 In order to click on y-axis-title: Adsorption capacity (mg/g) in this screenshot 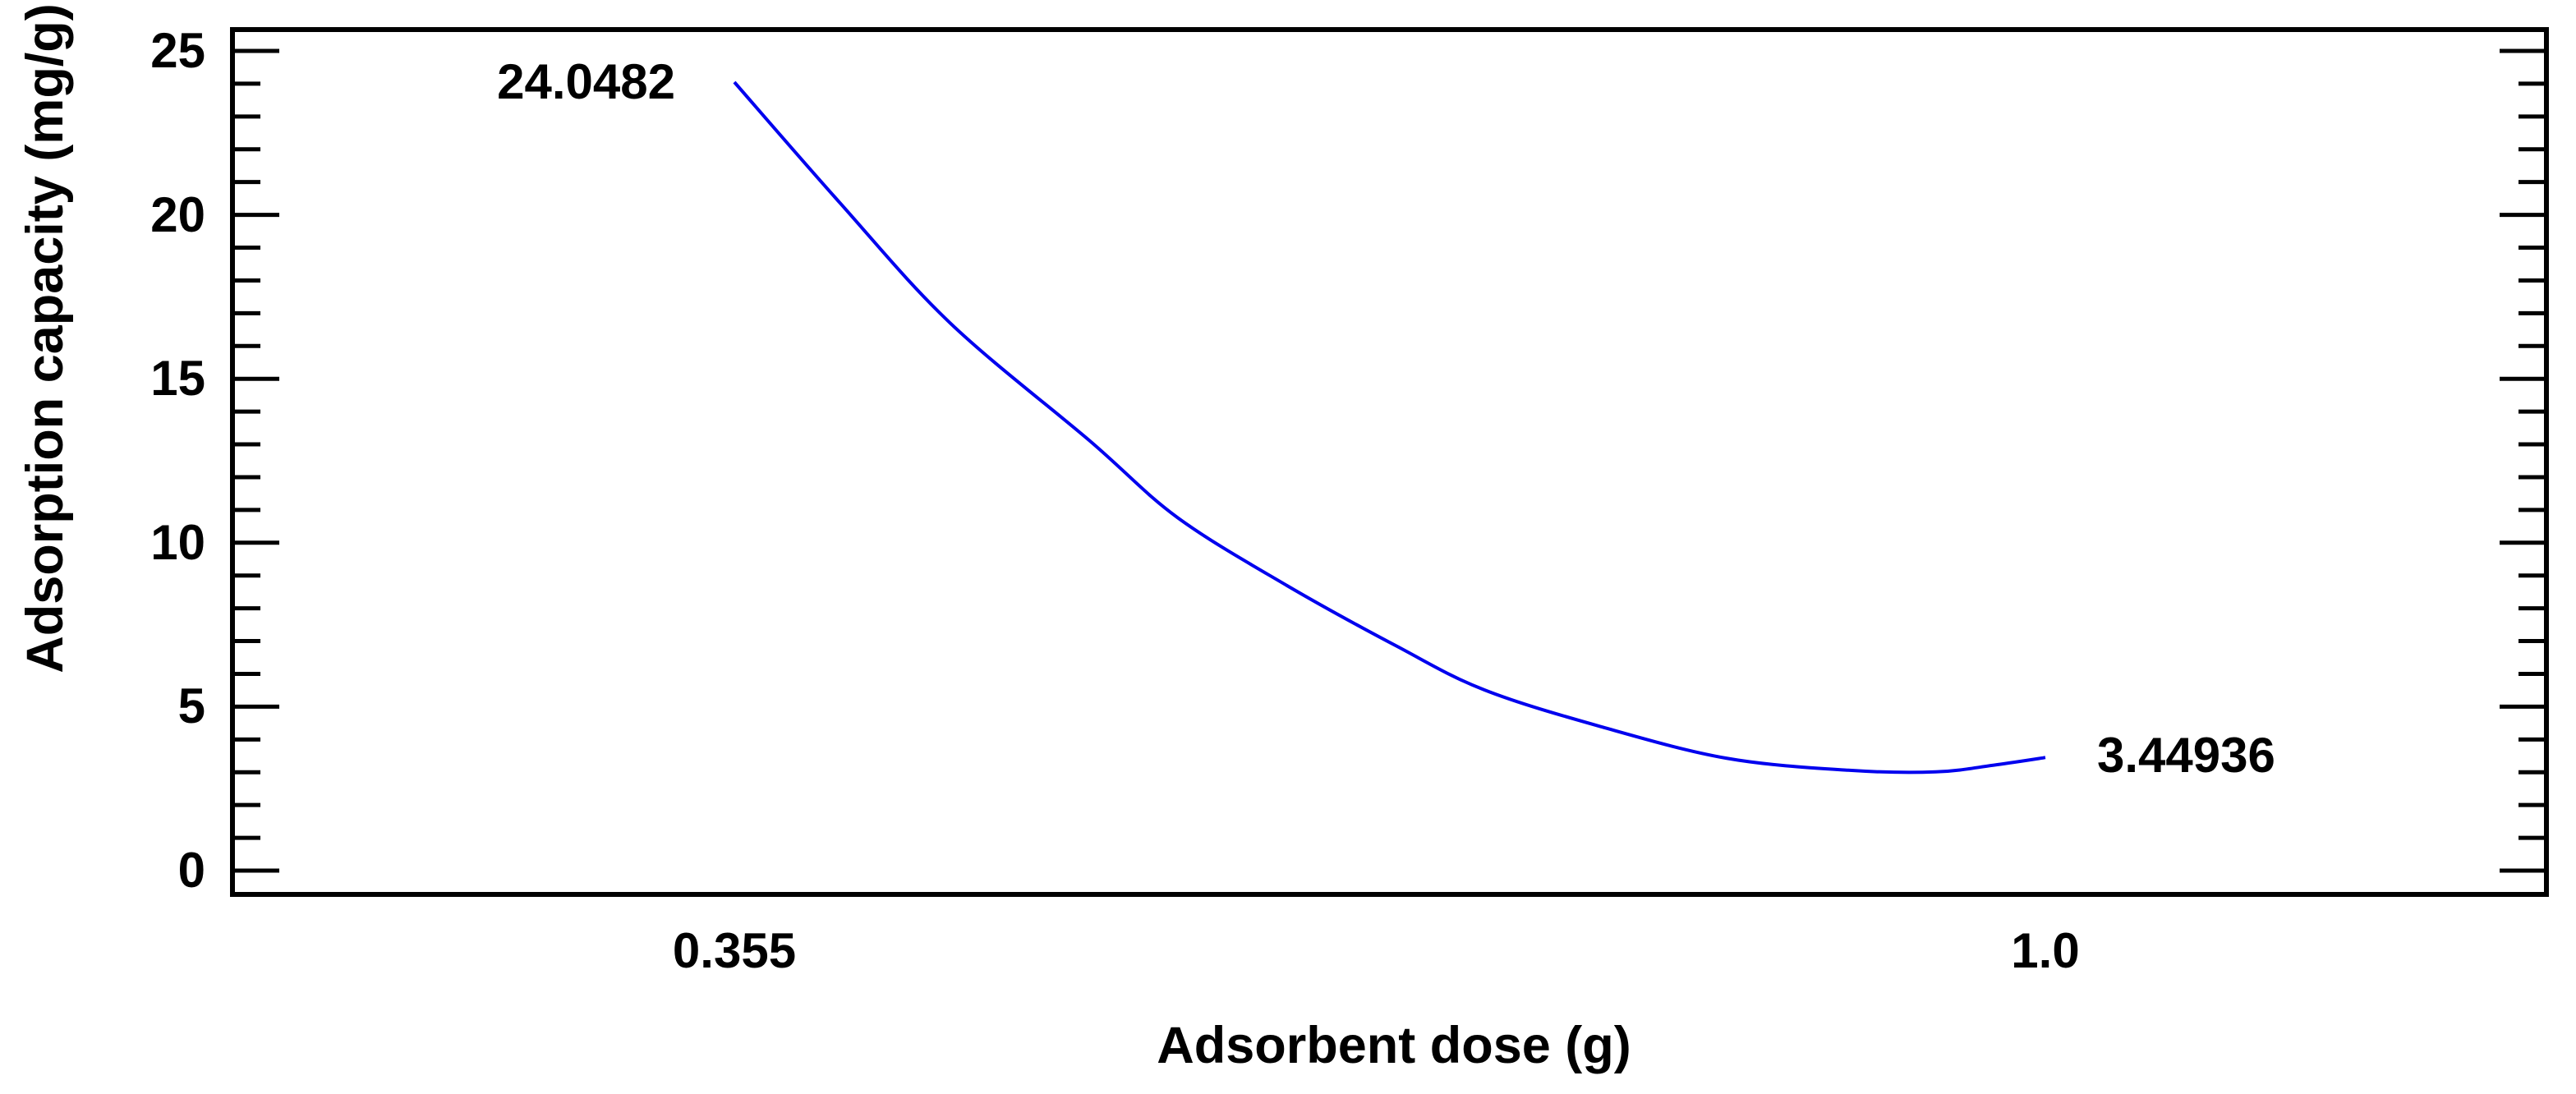, I will do `click(45, 338)`.